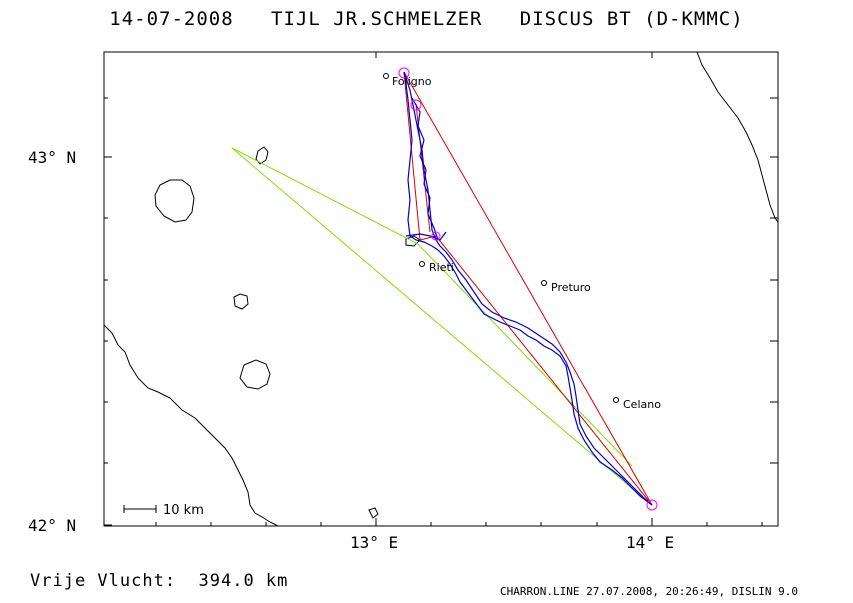  What do you see at coordinates (174, 201) in the screenshot?
I see `lake-bolsena` at bounding box center [174, 201].